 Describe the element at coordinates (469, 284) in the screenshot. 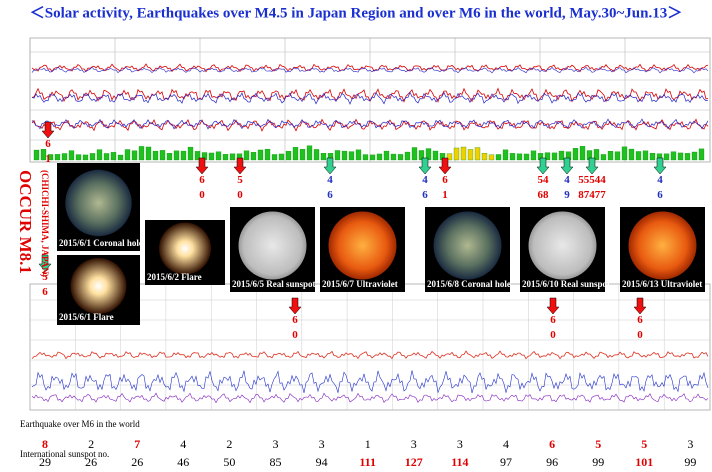

I see `image-caption: 2015/6/8 Coronal hole` at that location.